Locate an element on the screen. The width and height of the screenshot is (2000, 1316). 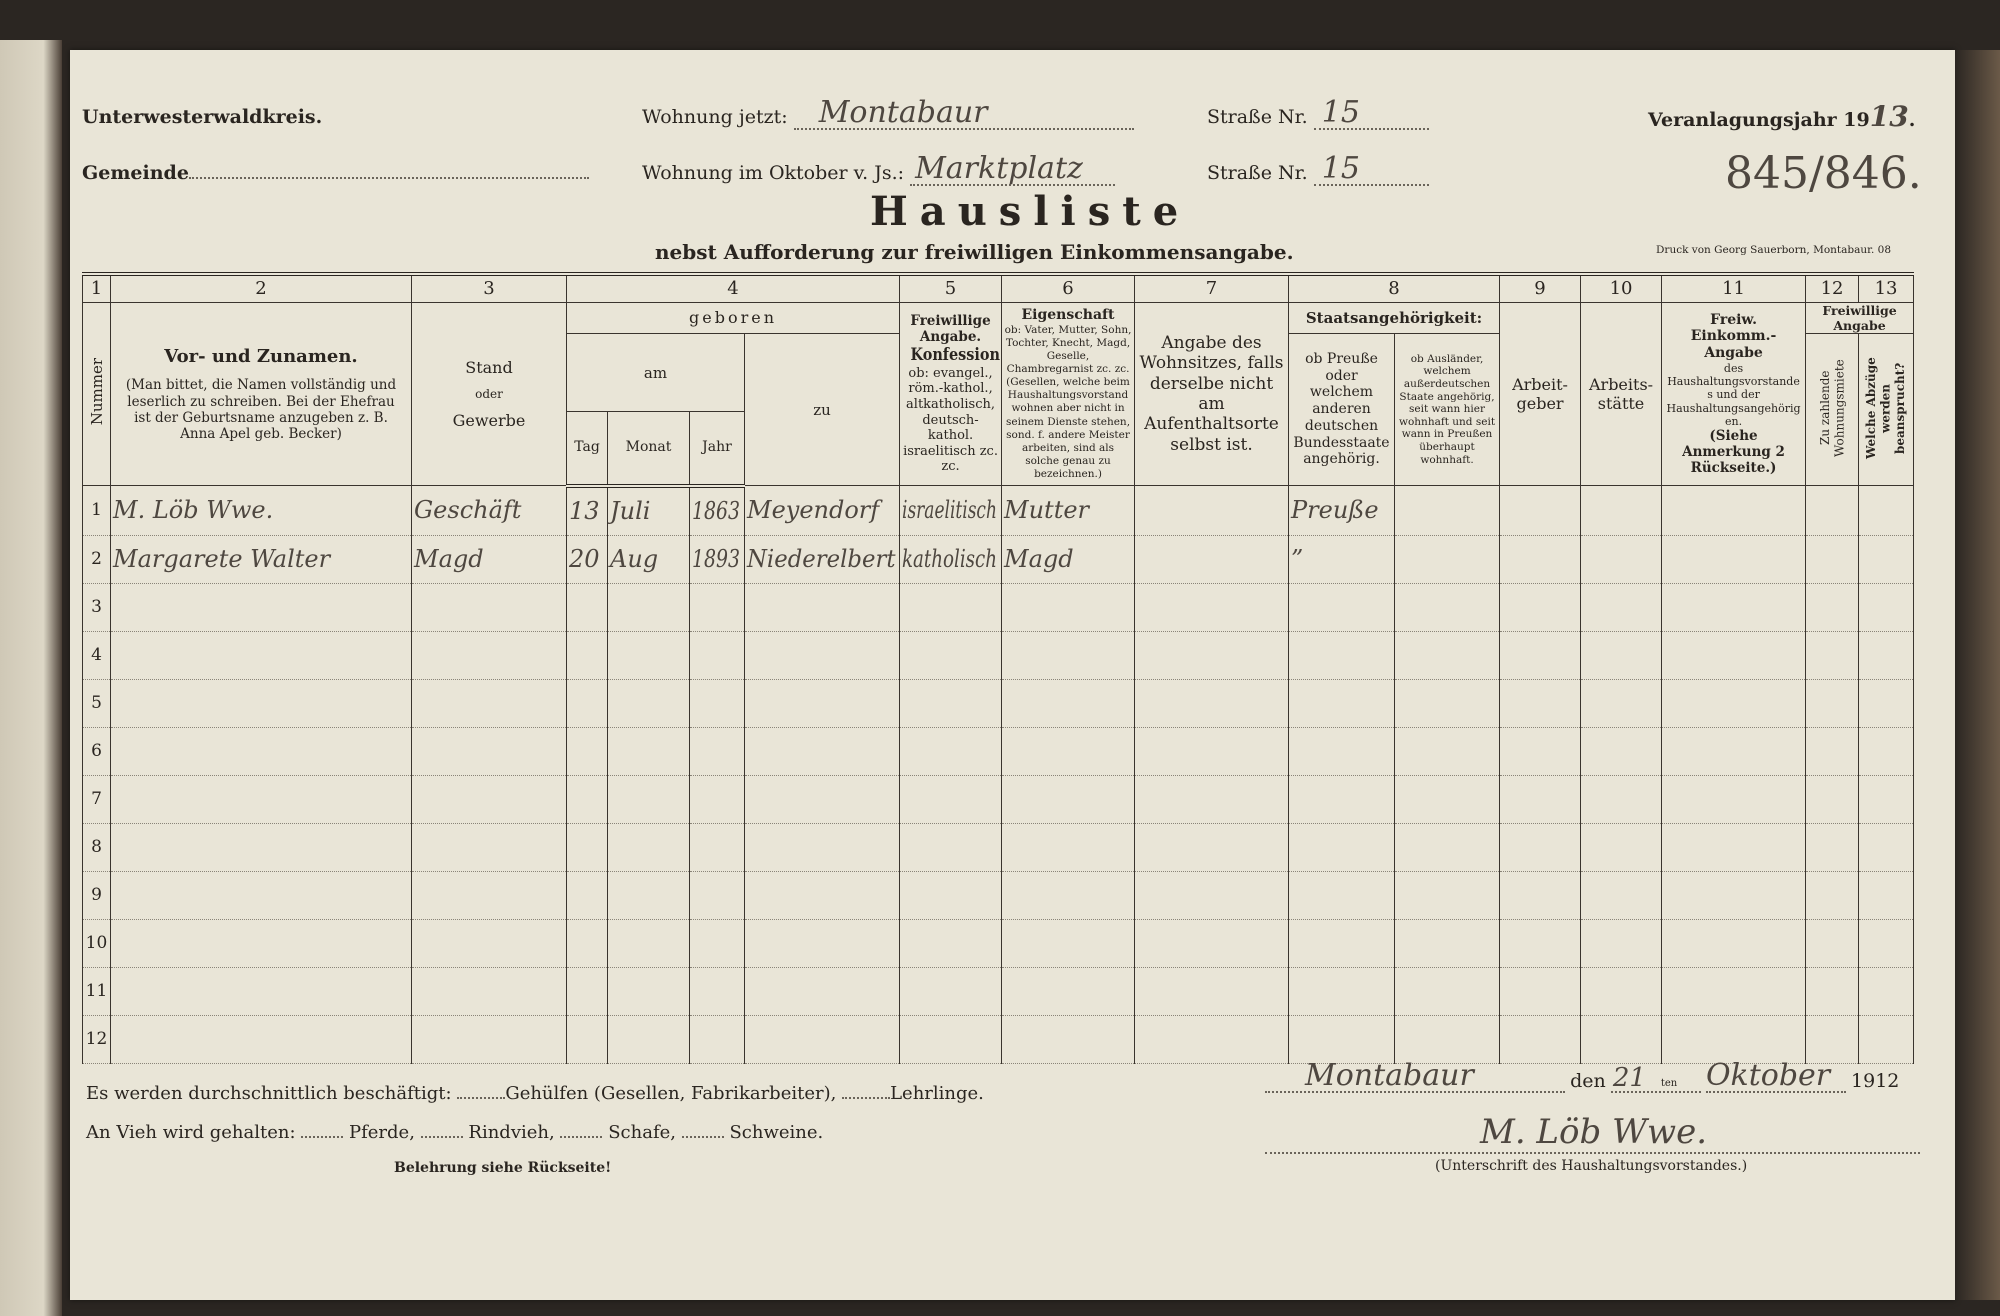
cell-name: Margarete Walter is located at coordinates (261, 559).